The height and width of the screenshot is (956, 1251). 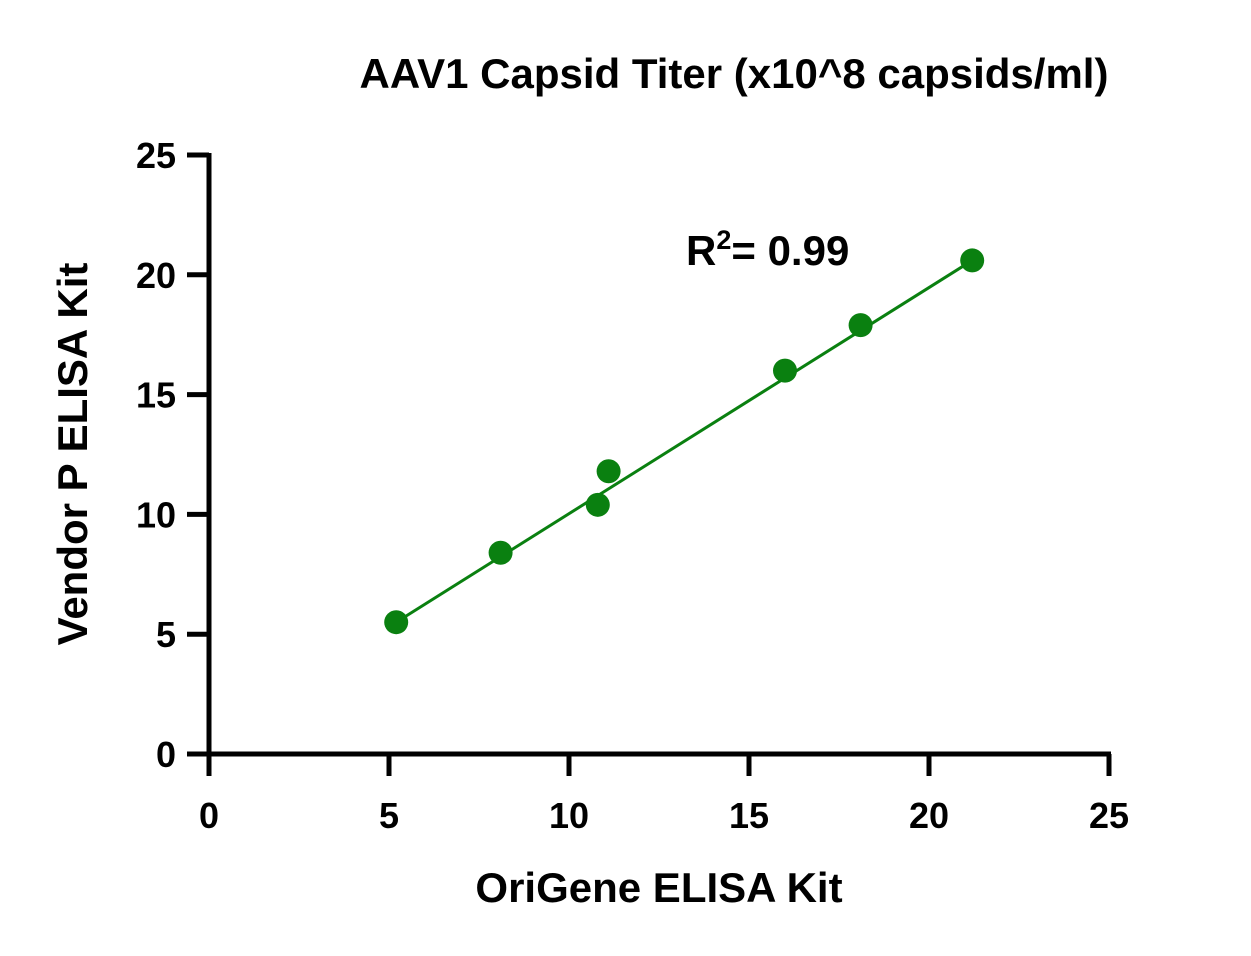 I want to click on x-axis-label: OriGene ELISA Kit, so click(x=658, y=887).